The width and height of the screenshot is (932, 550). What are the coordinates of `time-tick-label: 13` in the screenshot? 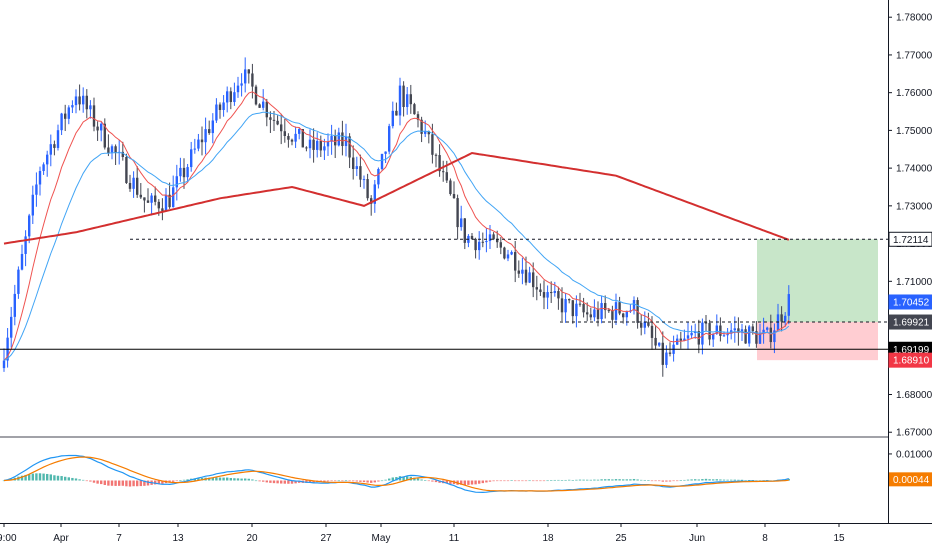 It's located at (178, 538).